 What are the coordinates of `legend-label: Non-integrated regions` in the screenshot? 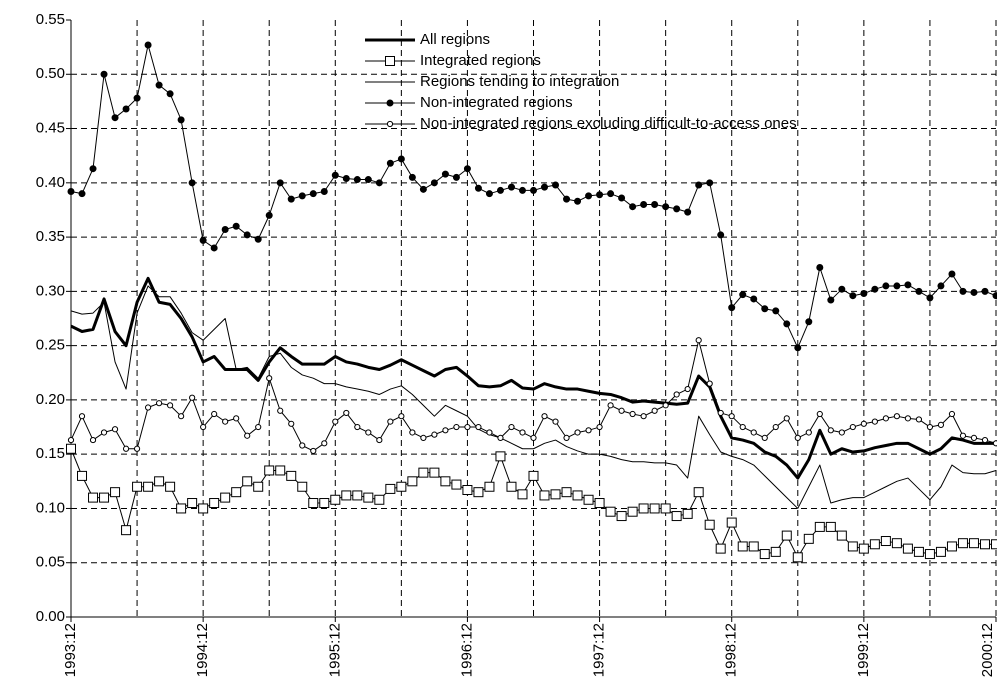 It's located at (496, 102).